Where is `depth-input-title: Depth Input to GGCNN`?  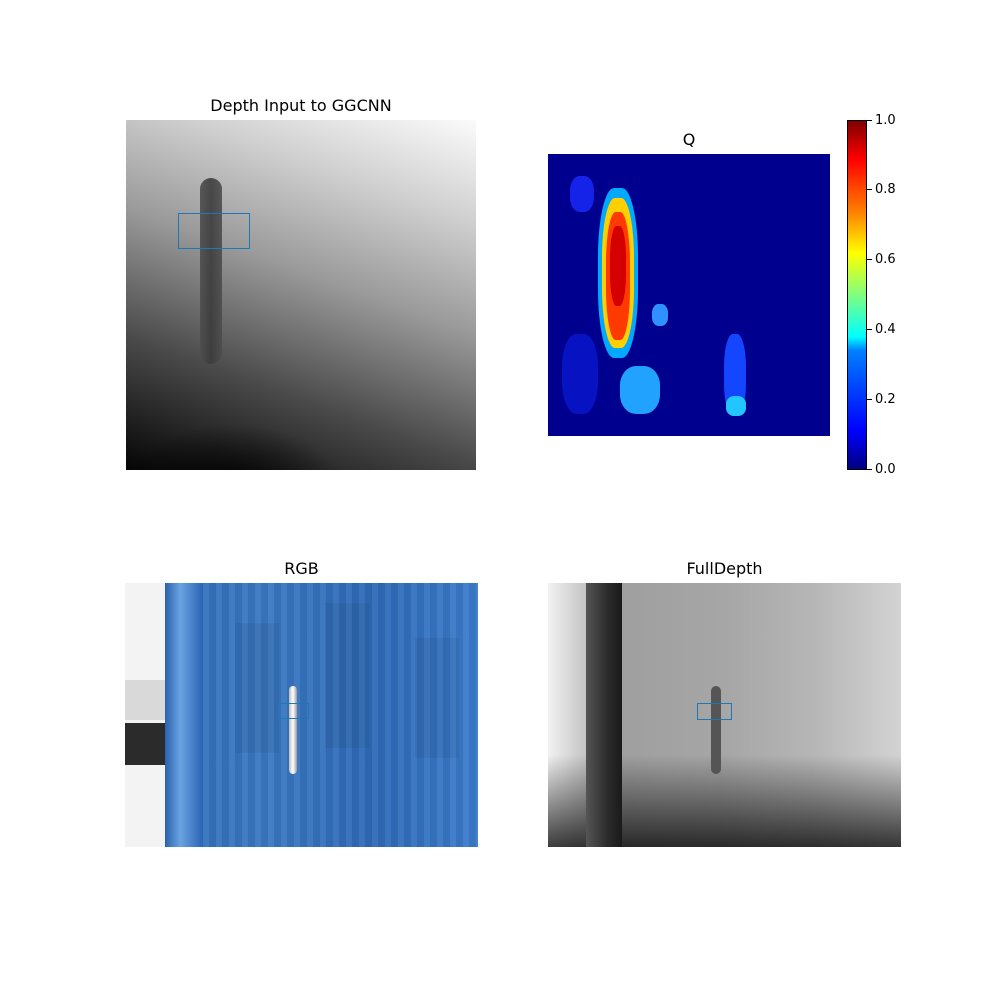 depth-input-title: Depth Input to GGCNN is located at coordinates (301, 105).